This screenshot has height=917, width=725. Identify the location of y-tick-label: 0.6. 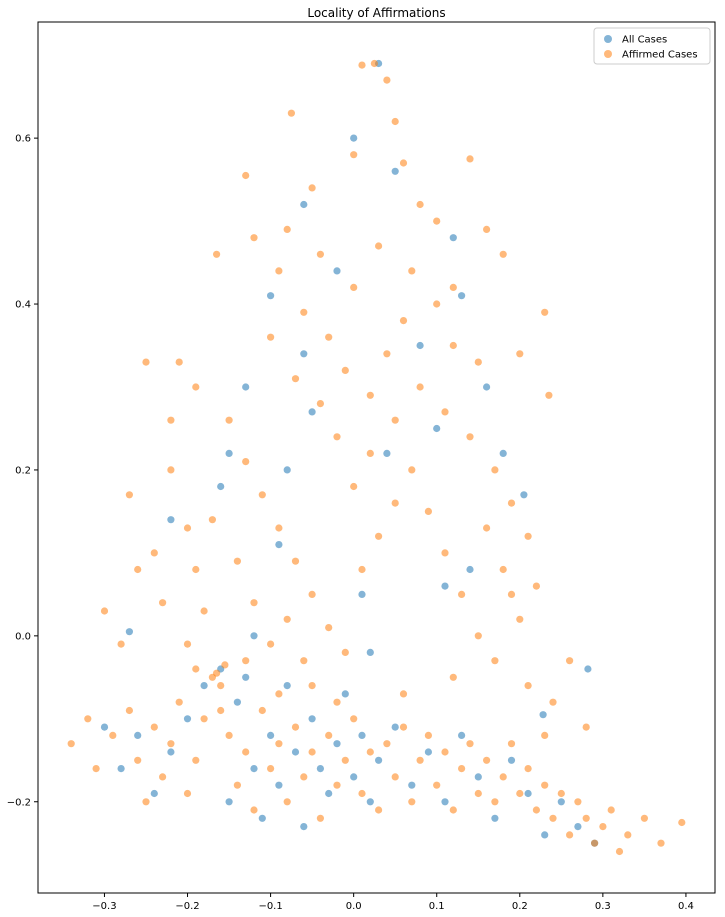
(23, 139).